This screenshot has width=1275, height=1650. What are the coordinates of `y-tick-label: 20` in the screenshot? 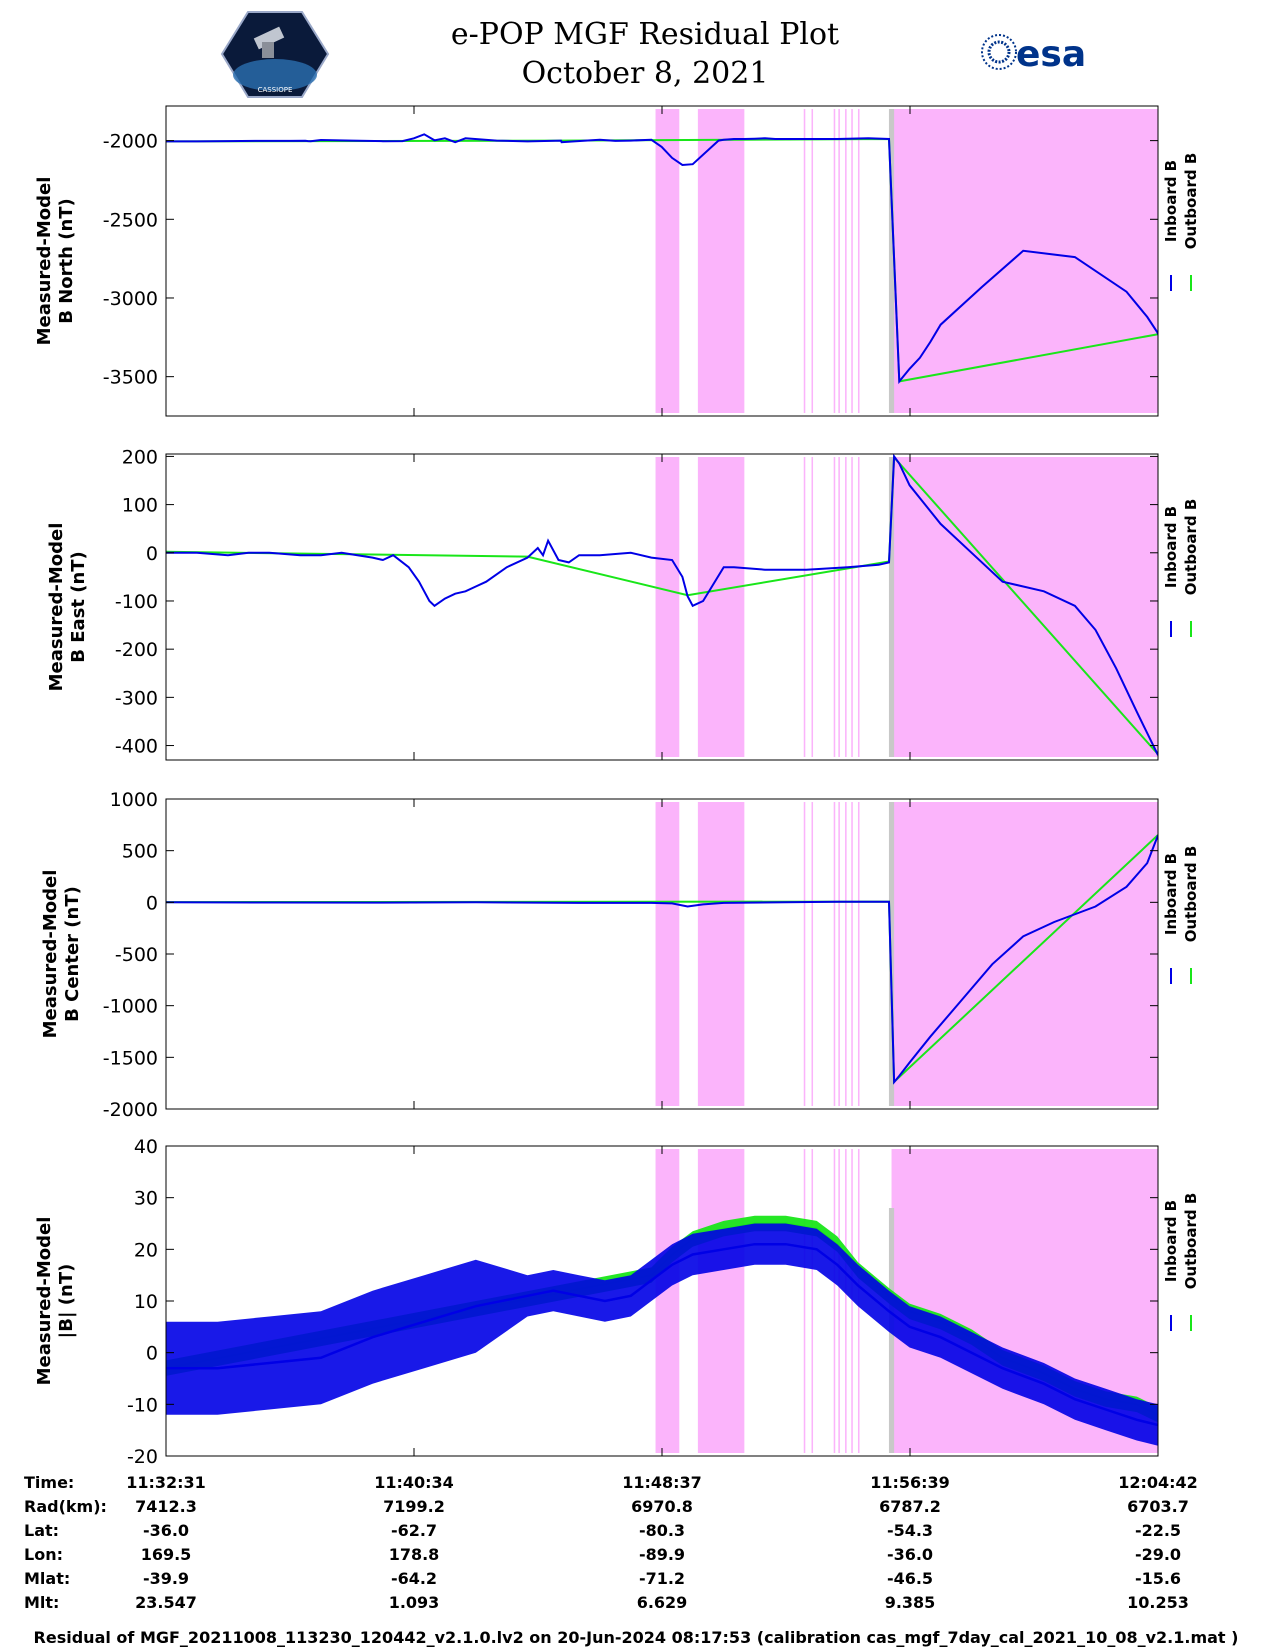 It's located at (146, 1250).